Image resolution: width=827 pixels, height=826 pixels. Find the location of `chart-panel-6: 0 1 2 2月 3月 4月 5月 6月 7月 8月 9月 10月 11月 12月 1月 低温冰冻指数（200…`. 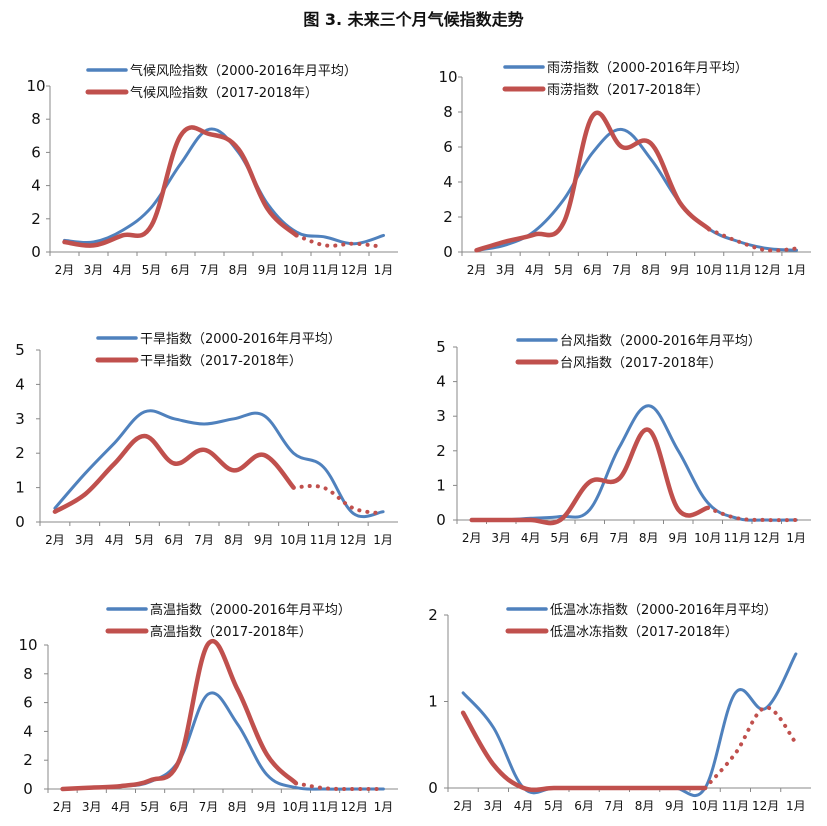

chart-panel-6: 0 1 2 2月 3月 4月 5月 6月 7月 8月 9月 10月 11月 12月 1月 低温冰冻指数（200… is located at coordinates (619, 707).